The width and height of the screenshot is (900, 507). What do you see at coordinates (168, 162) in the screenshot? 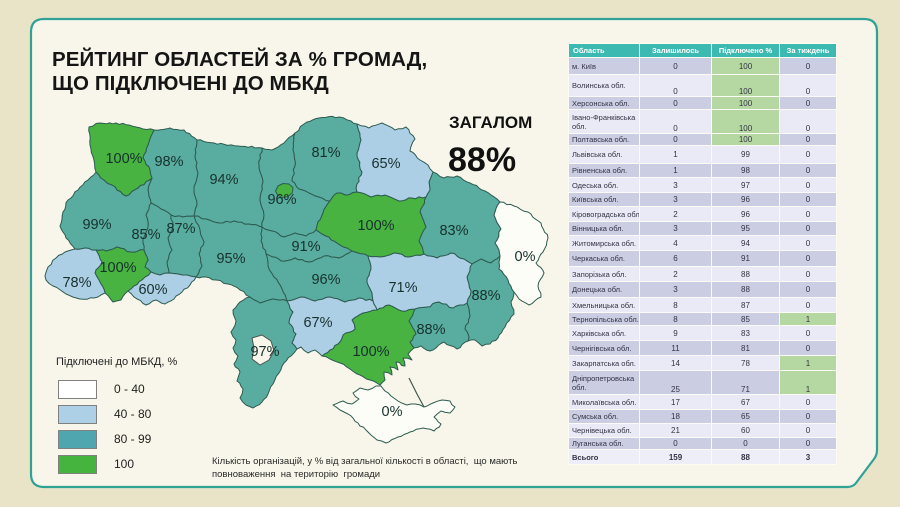
I see `svg-text: 98%` at bounding box center [168, 162].